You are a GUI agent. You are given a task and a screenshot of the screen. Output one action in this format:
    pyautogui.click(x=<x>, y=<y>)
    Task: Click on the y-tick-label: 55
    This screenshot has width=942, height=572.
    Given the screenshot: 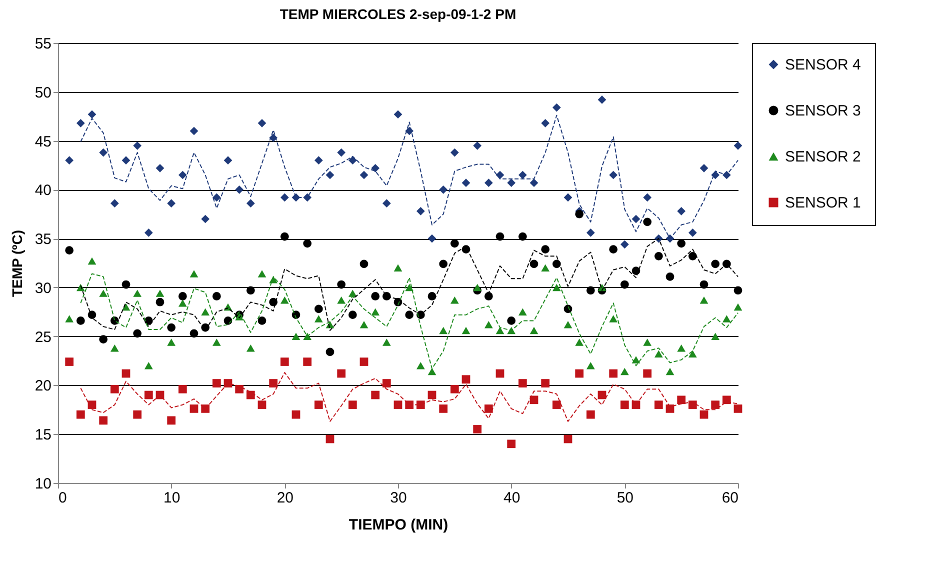 What is the action you would take?
    pyautogui.click(x=43, y=44)
    